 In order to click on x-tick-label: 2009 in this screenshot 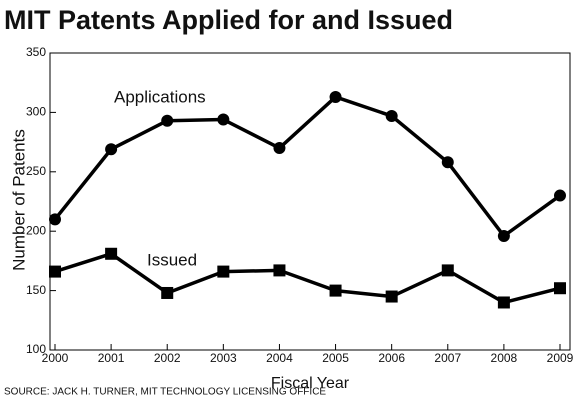, I will do `click(560, 358)`.